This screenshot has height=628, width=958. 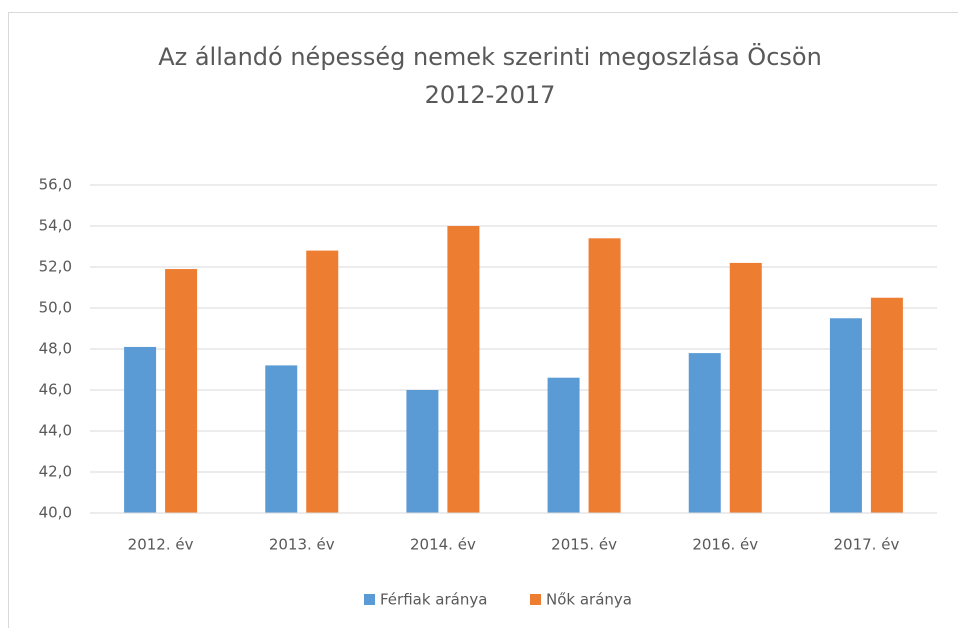 I want to click on legend-label: Nők aránya, so click(x=589, y=600).